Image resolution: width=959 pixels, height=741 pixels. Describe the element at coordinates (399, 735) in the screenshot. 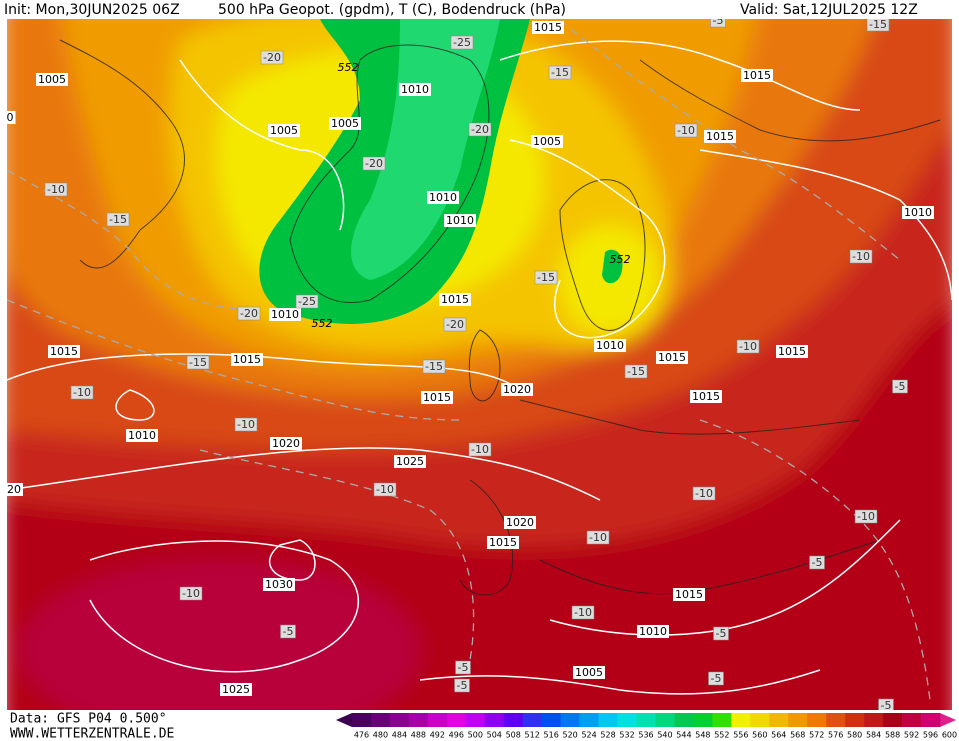

I see `colorbar-label: 484` at that location.